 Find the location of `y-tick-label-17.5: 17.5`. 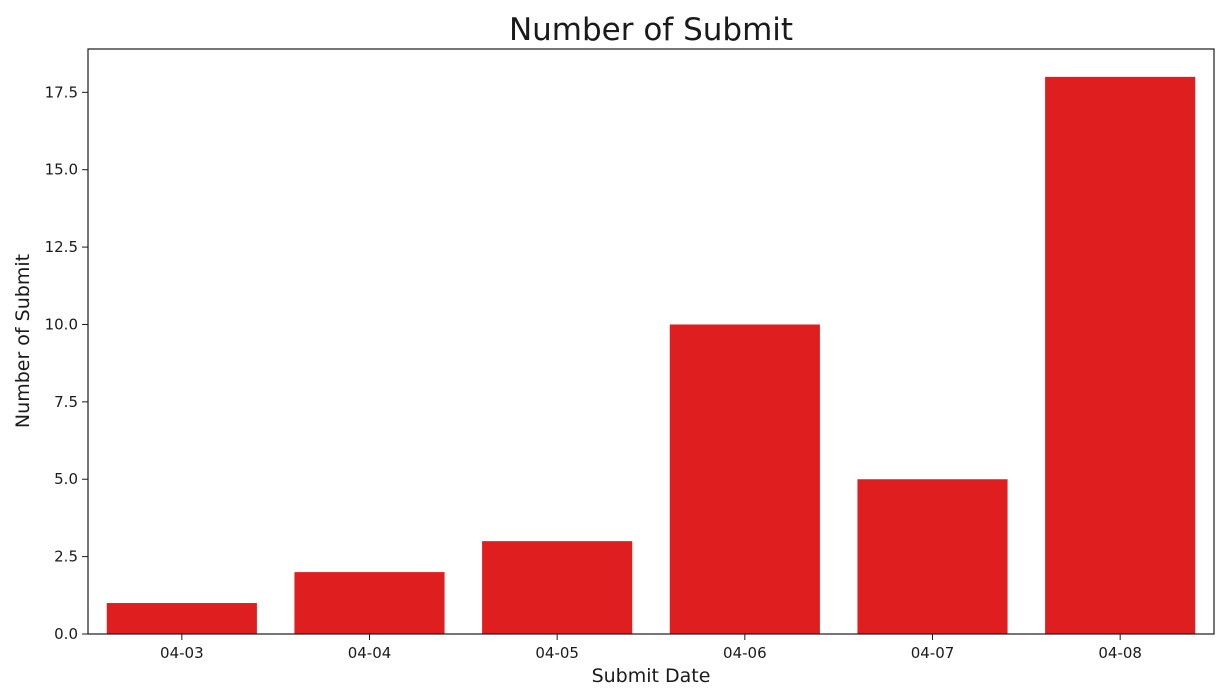

y-tick-label-17.5: 17.5 is located at coordinates (61, 92).